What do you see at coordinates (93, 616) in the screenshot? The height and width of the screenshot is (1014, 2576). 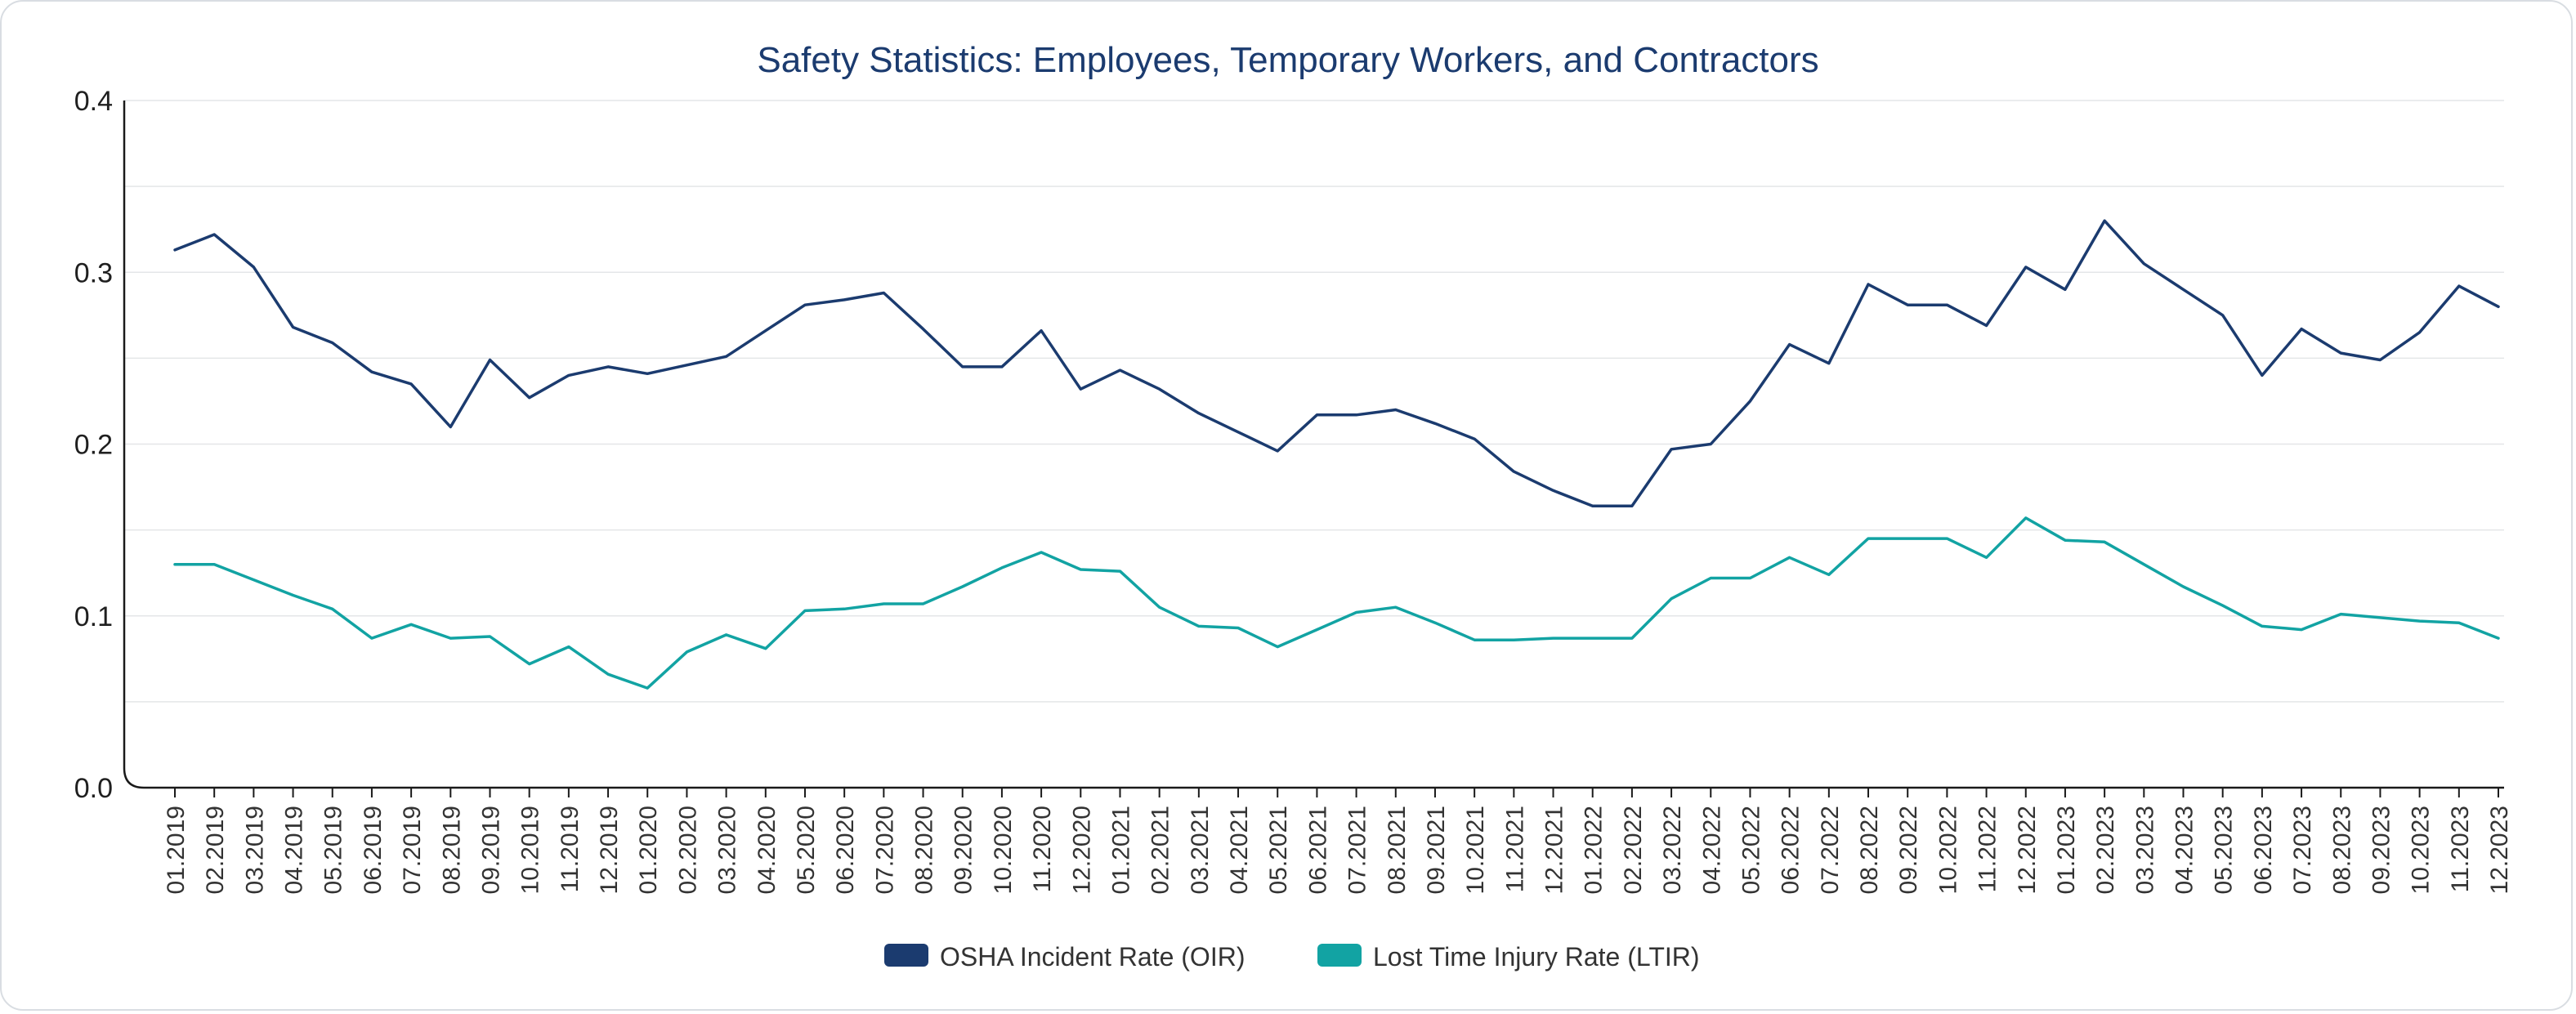 I see `y-tick-label: 0.1` at bounding box center [93, 616].